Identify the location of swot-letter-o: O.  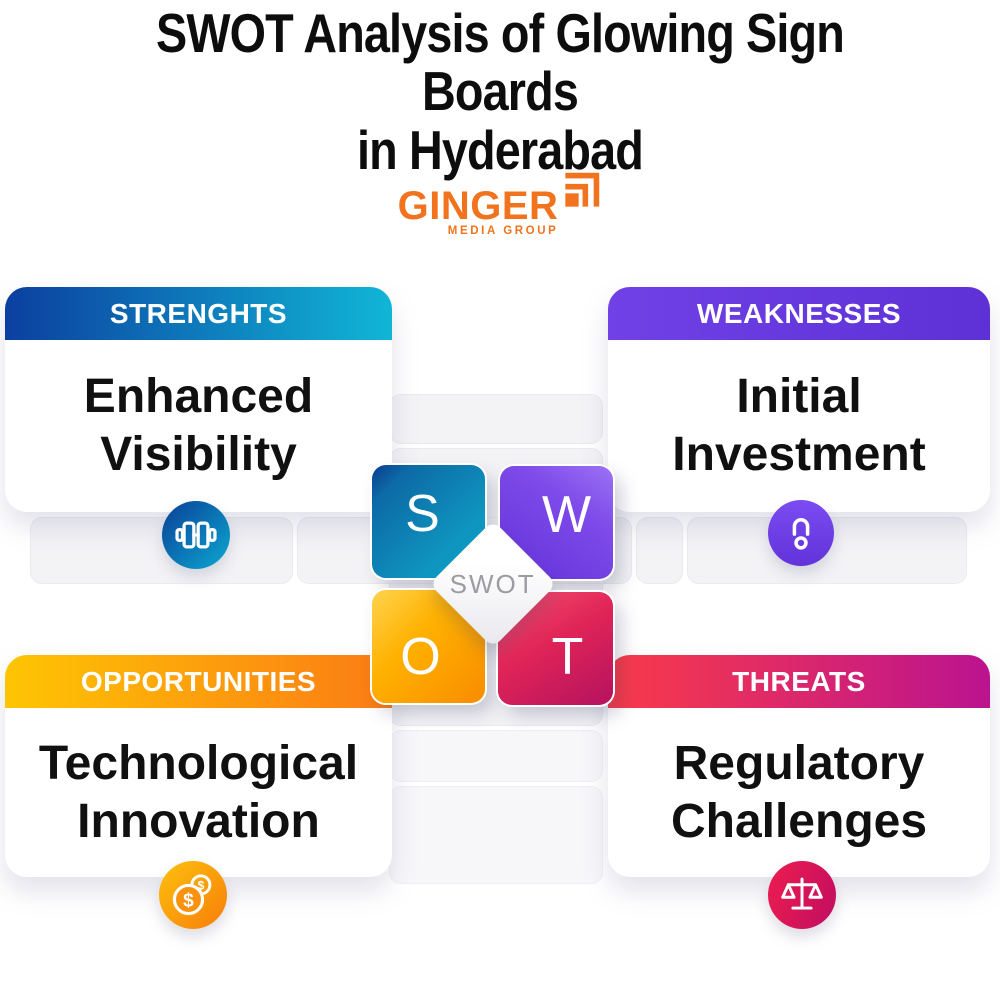
(420, 656).